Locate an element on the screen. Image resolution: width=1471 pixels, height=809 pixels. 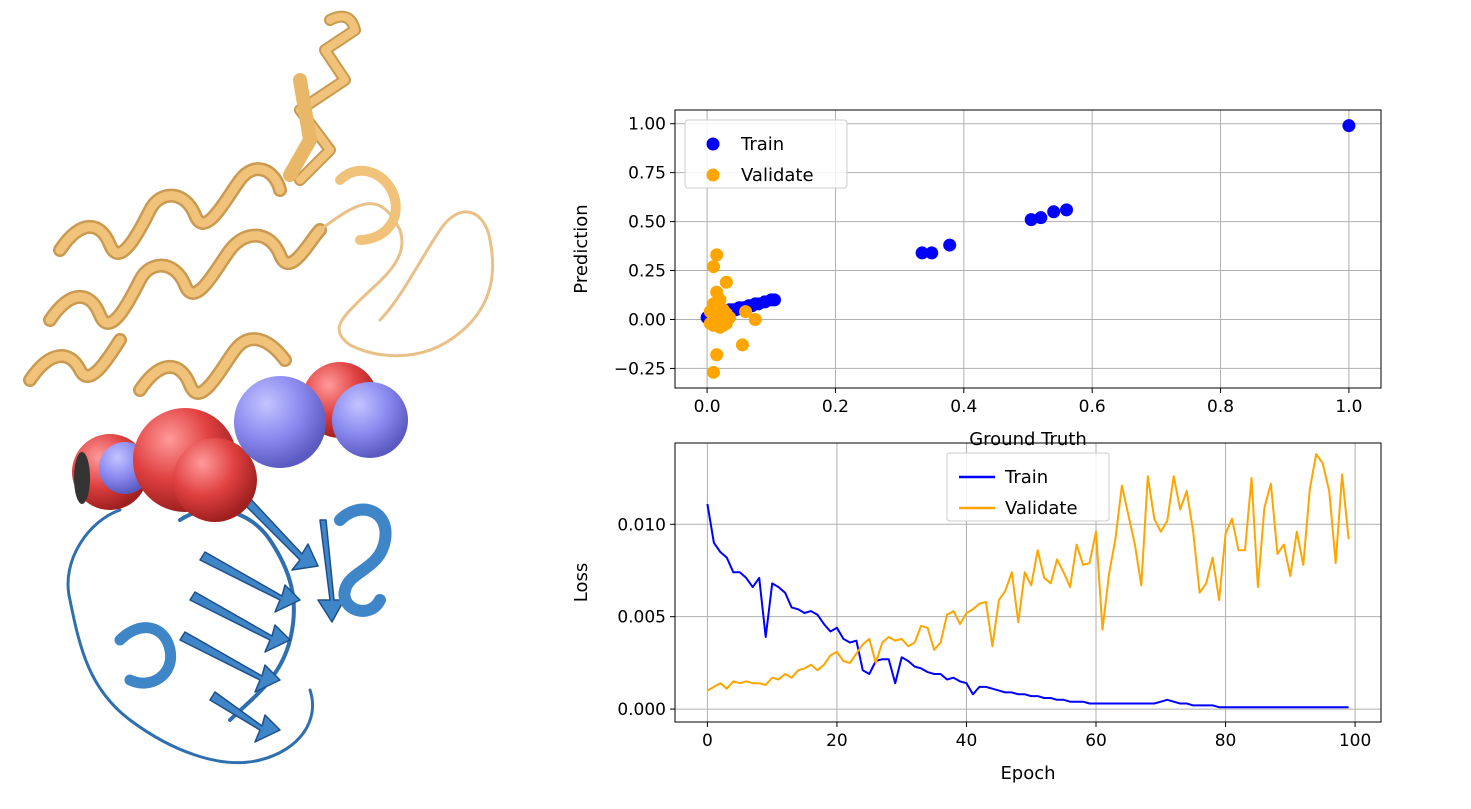
loss-x-axis-label: Epoch is located at coordinates (1027, 773).